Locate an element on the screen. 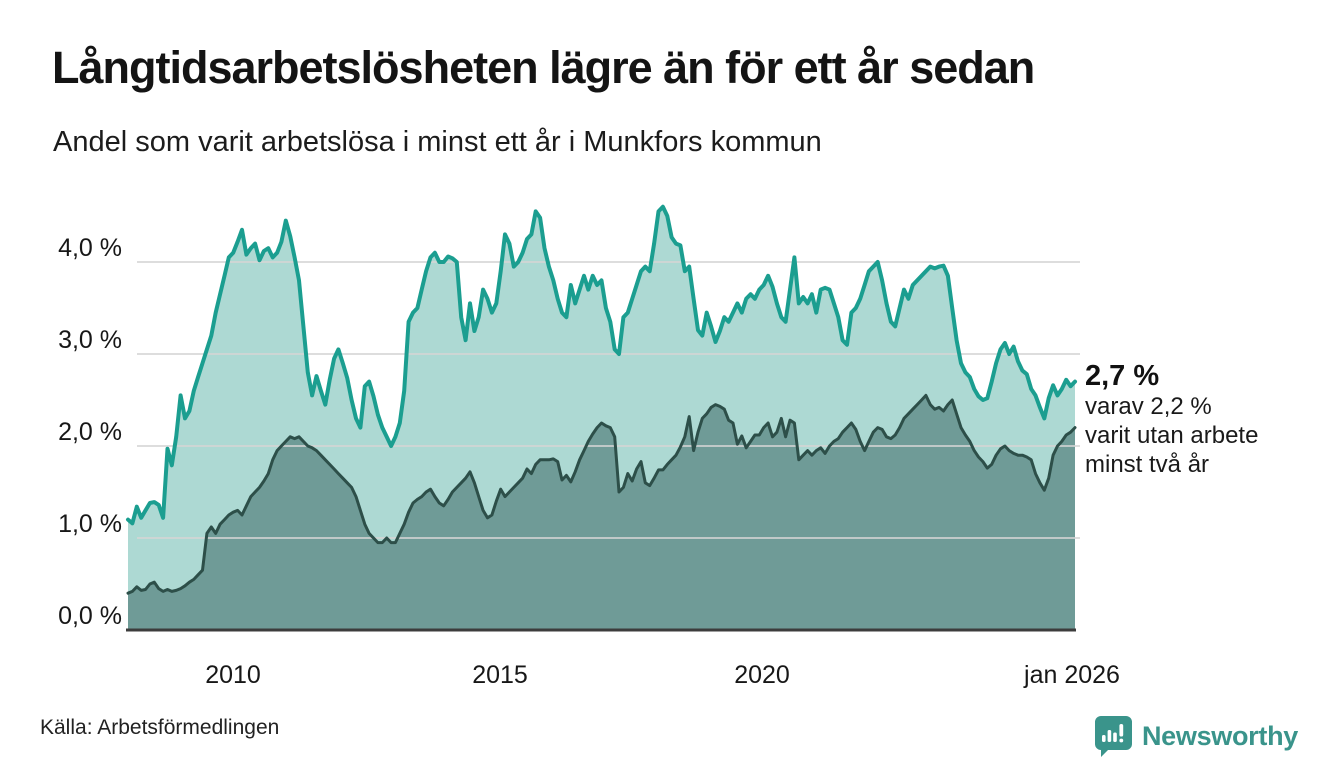 The width and height of the screenshot is (1340, 780). y-tick-4: 4,0 % is located at coordinates (90, 248).